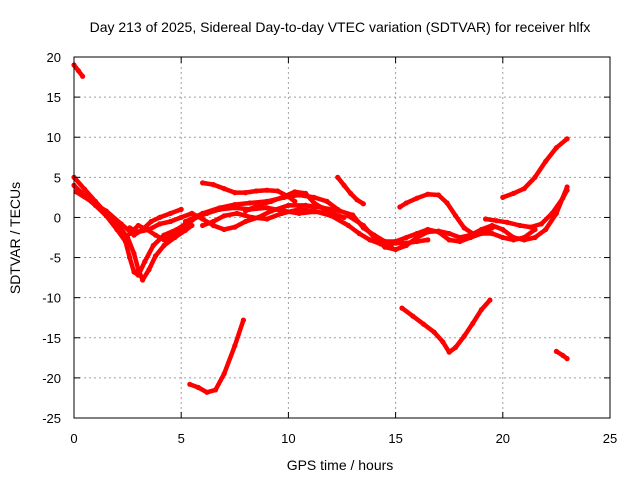 The height and width of the screenshot is (480, 640). Describe the element at coordinates (55, 258) in the screenshot. I see `y-tick-label: -5` at that location.